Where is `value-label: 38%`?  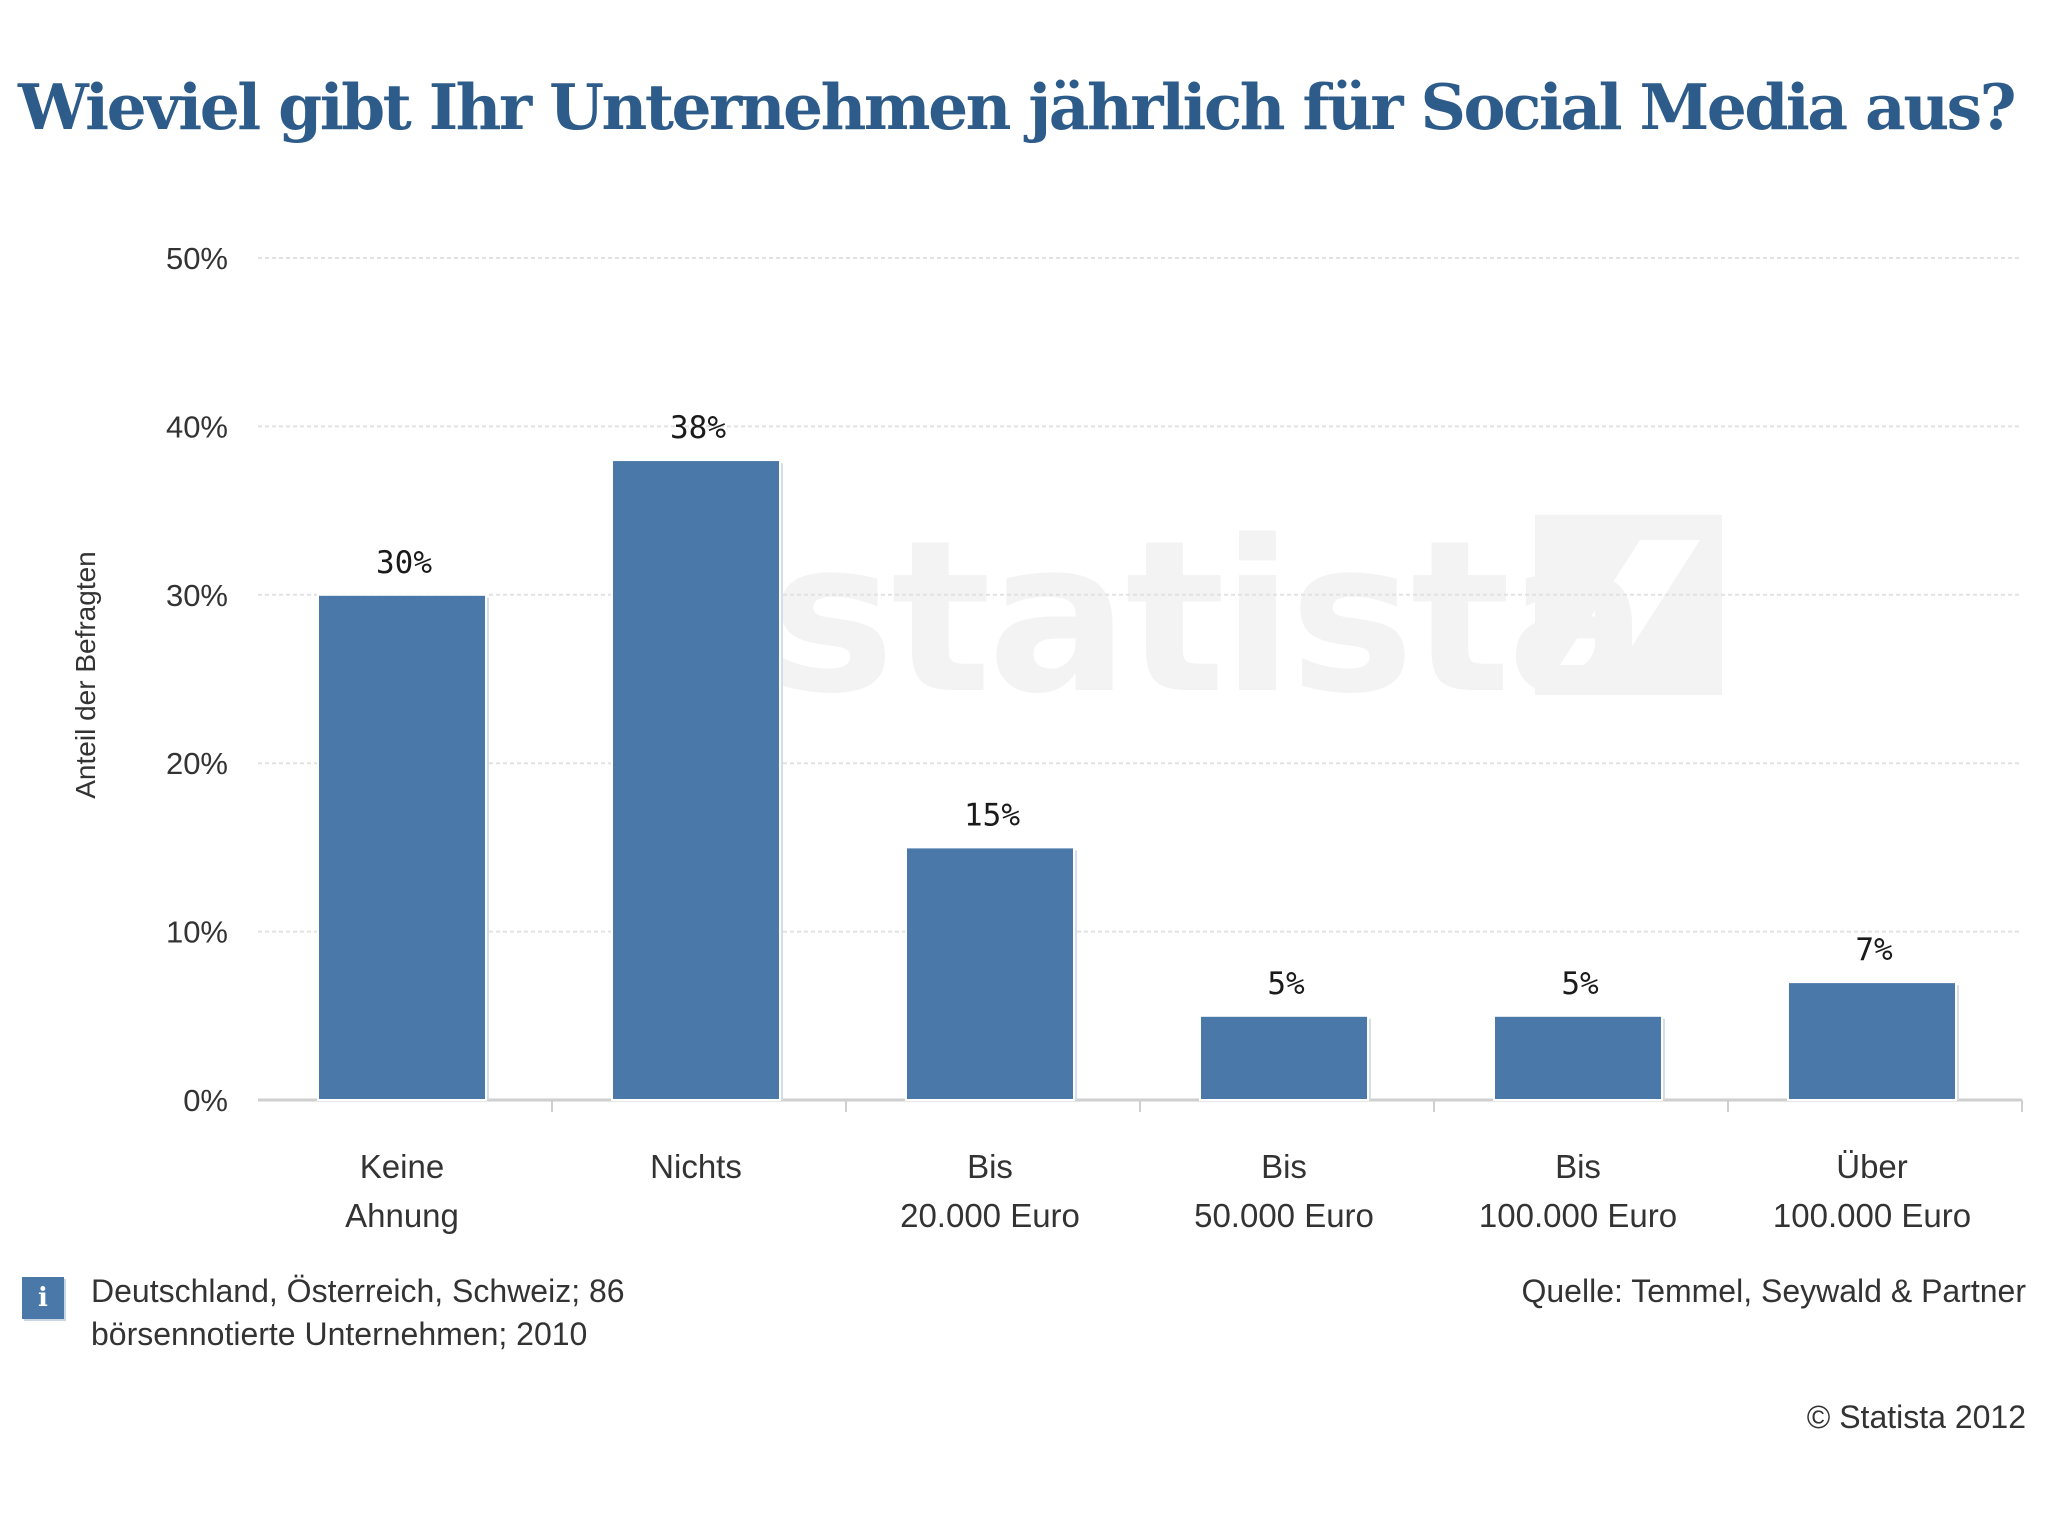 value-label: 38% is located at coordinates (698, 428).